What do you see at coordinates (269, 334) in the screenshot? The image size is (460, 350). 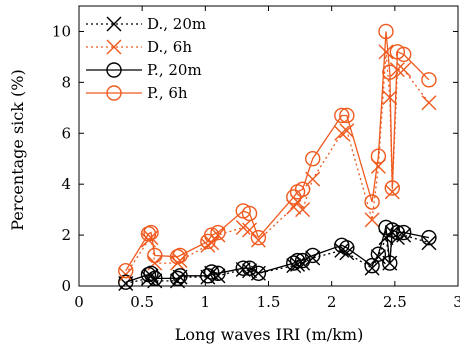 I see `x-axis-title: Long waves IRI (m/km)` at bounding box center [269, 334].